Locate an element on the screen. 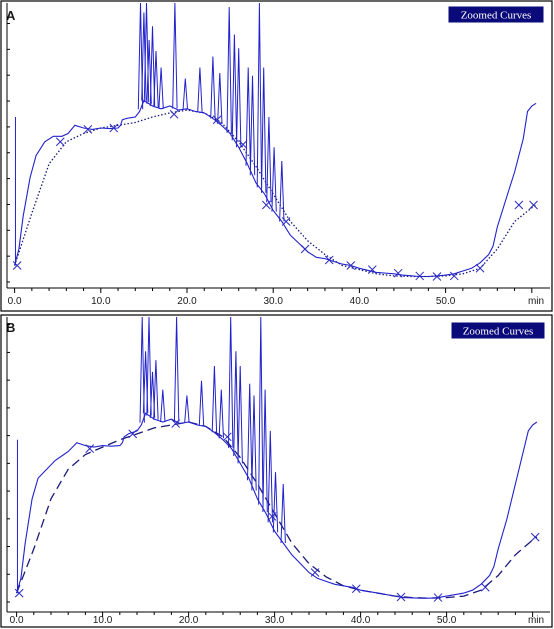 The height and width of the screenshot is (629, 554). zoomed-curves-badge-b: Zoomed Curves is located at coordinates (498, 330).